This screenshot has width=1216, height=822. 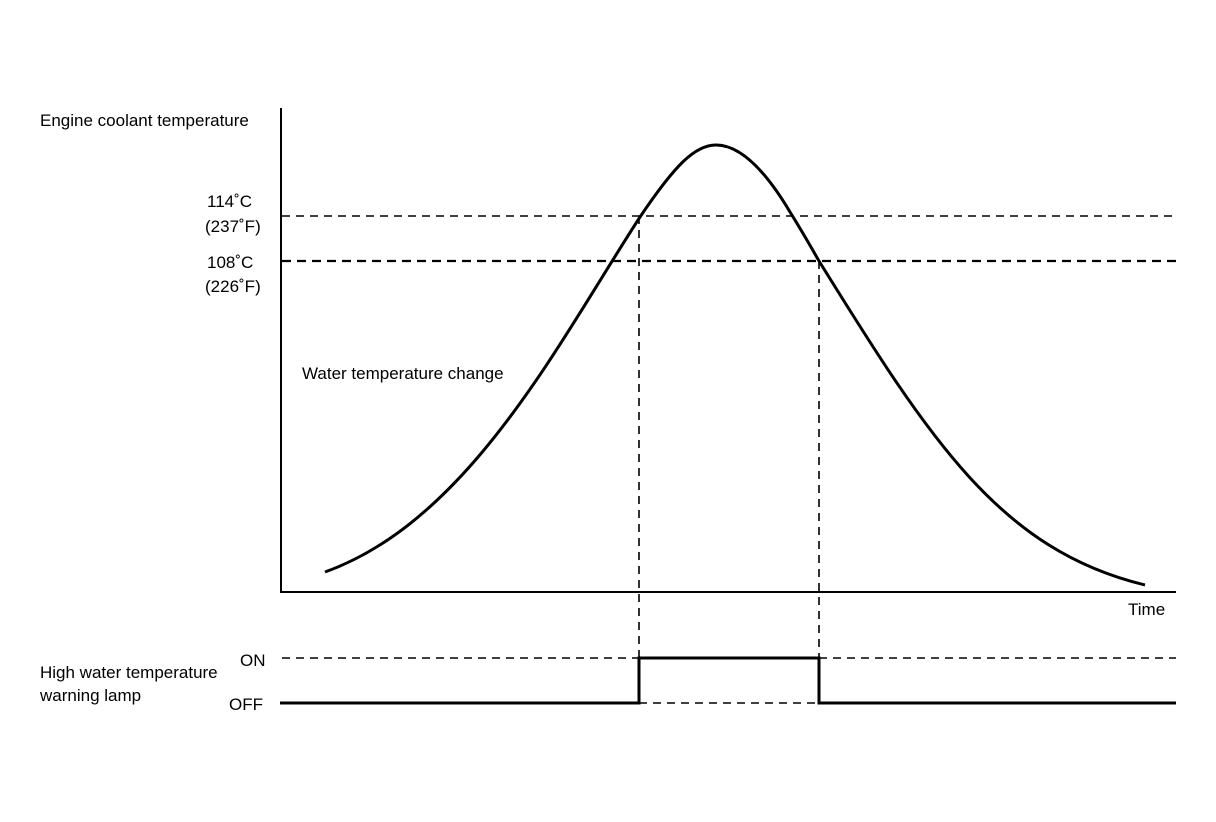 I want to click on lamp-label-line1: High water temperature, so click(x=129, y=672).